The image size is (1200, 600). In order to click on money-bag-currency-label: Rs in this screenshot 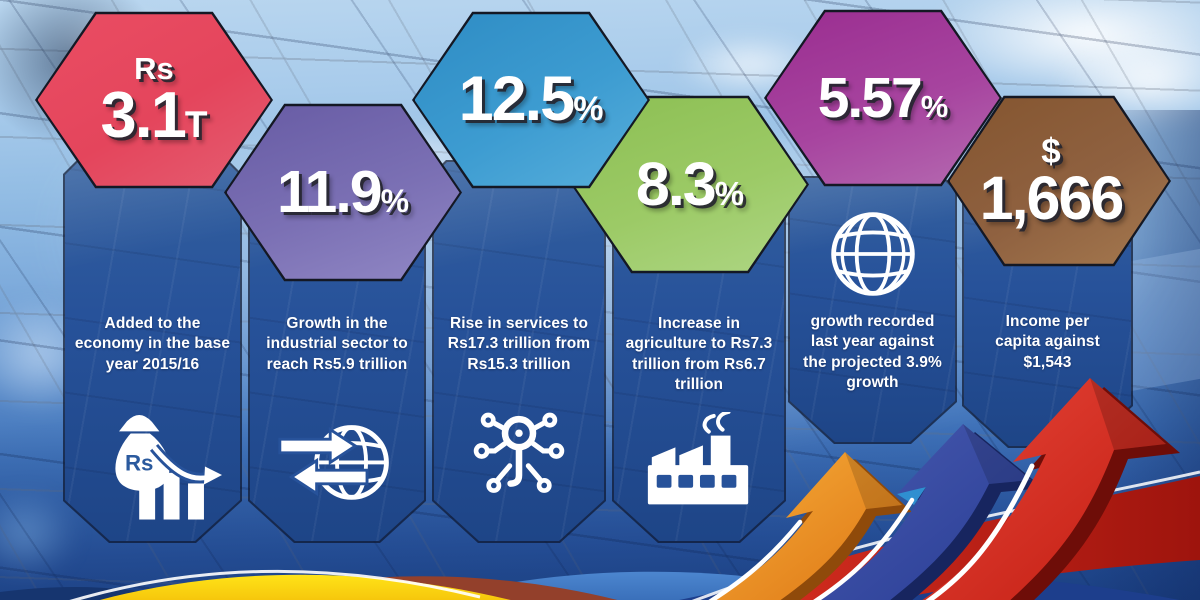, I will do `click(138, 463)`.